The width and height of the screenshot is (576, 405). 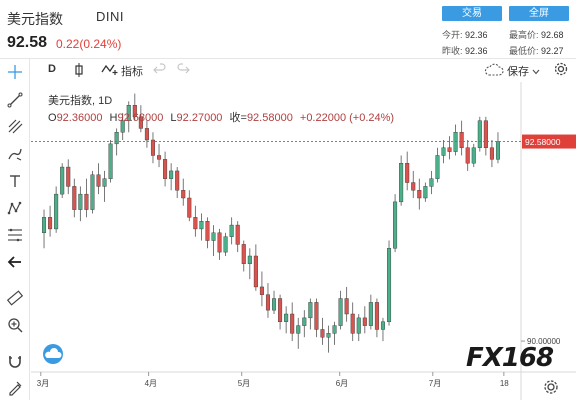 What do you see at coordinates (52, 69) in the screenshot?
I see `interval-selector: D` at bounding box center [52, 69].